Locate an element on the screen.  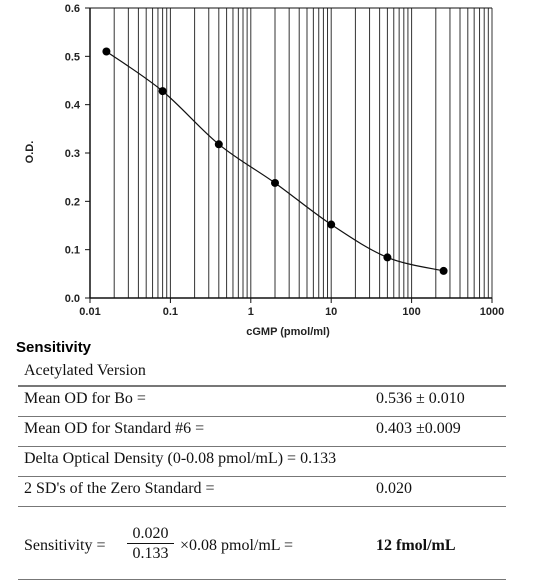
table-row: Mean OD for Standard #6 = 0.403 ±0.009 is located at coordinates (262, 432).